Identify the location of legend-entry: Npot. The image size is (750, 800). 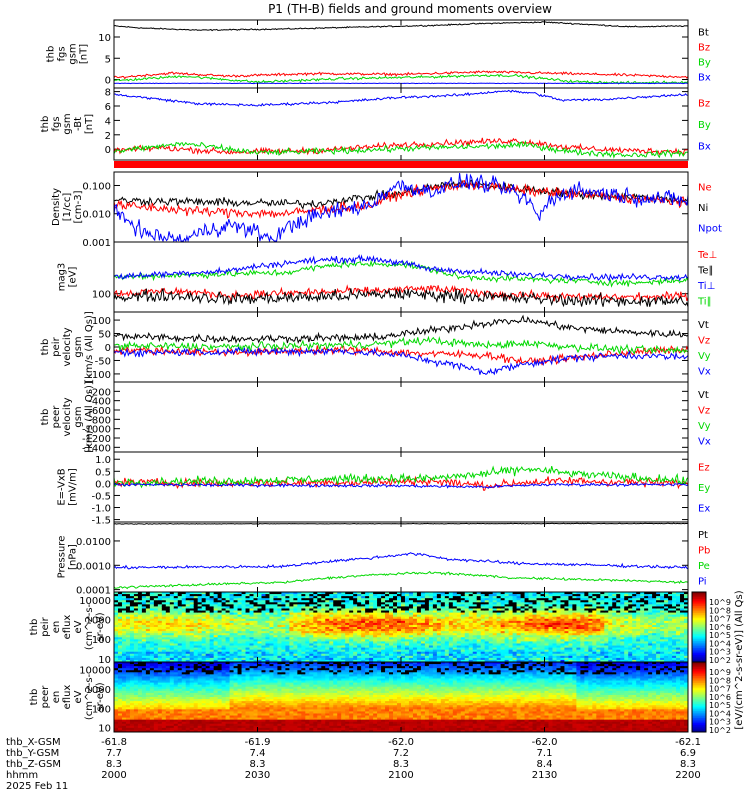
(710, 229).